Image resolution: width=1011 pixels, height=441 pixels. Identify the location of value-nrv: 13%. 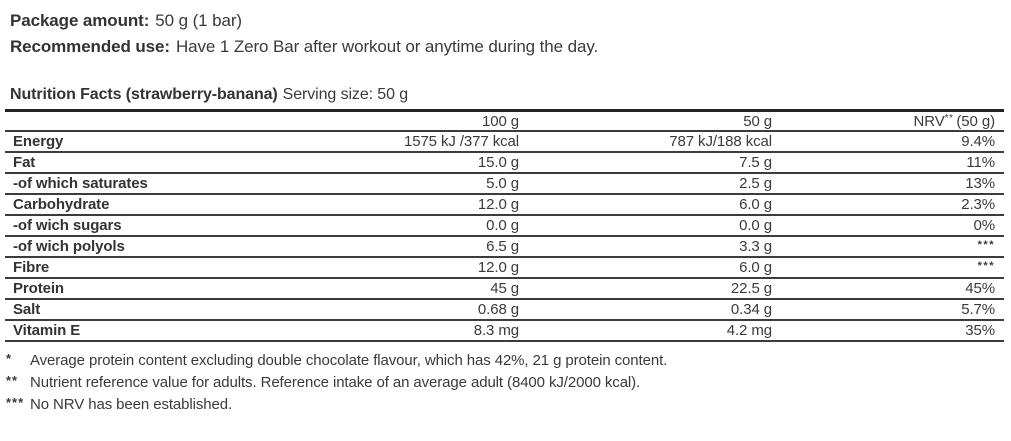
(888, 184).